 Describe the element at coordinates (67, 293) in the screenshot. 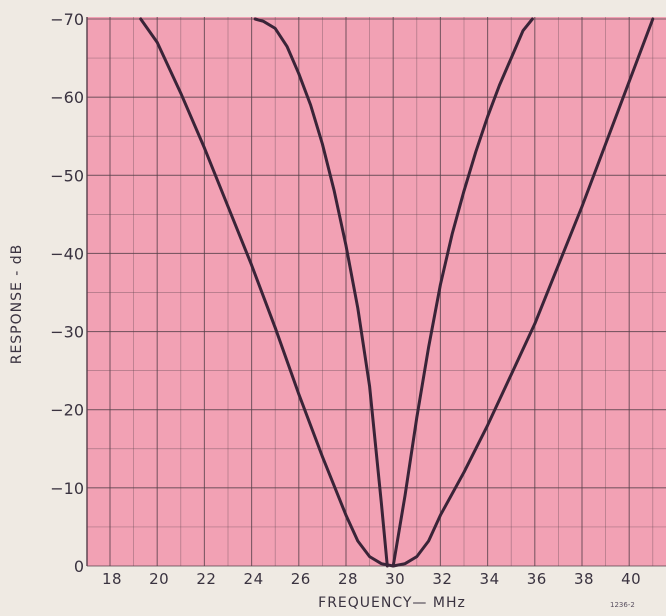

I see `y-tick-labels: 0 −10 −20 −30 −40 −50 −60 −70` at that location.